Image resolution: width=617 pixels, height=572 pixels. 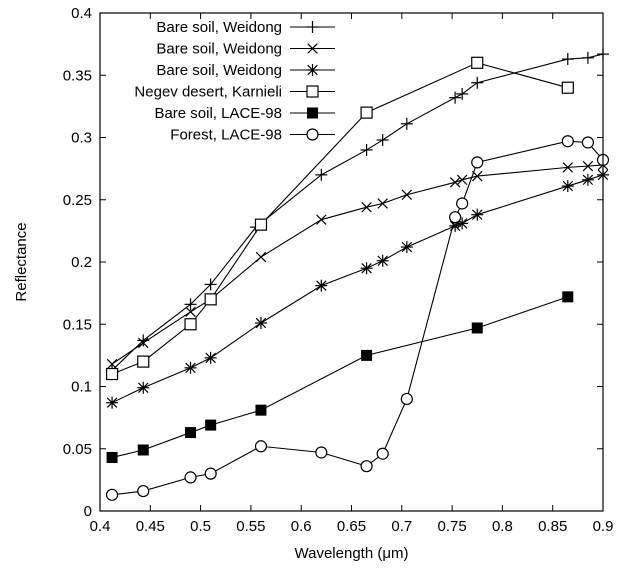 I want to click on x-tick-label: 0.85, so click(x=552, y=526).